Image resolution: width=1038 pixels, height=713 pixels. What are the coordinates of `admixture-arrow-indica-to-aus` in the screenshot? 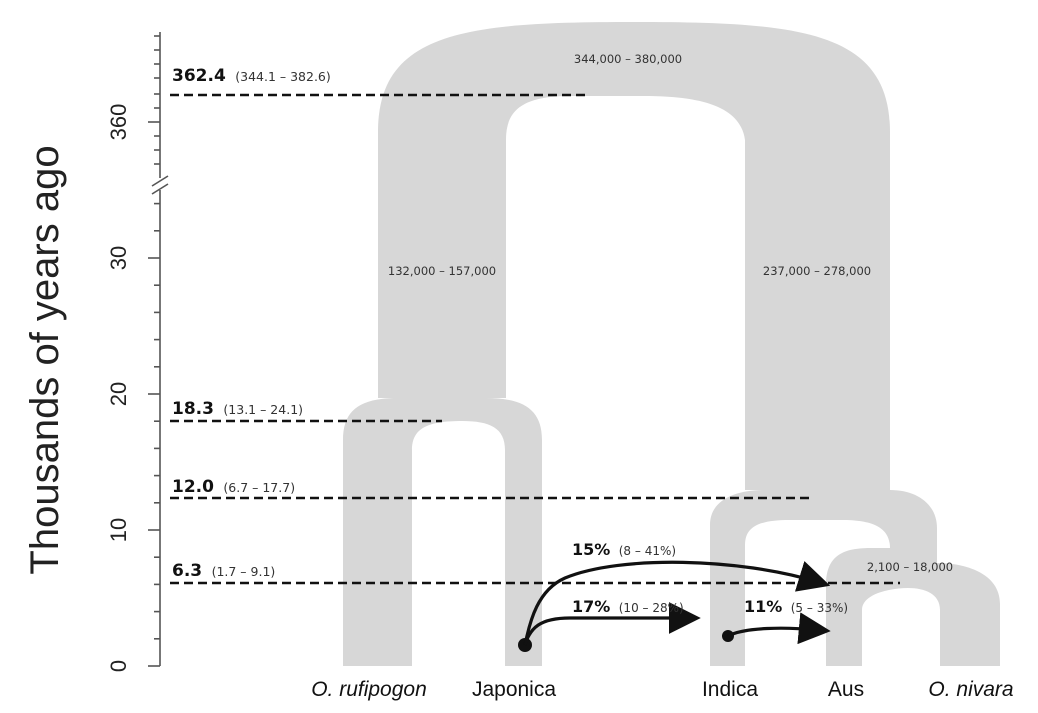 It's located at (779, 628).